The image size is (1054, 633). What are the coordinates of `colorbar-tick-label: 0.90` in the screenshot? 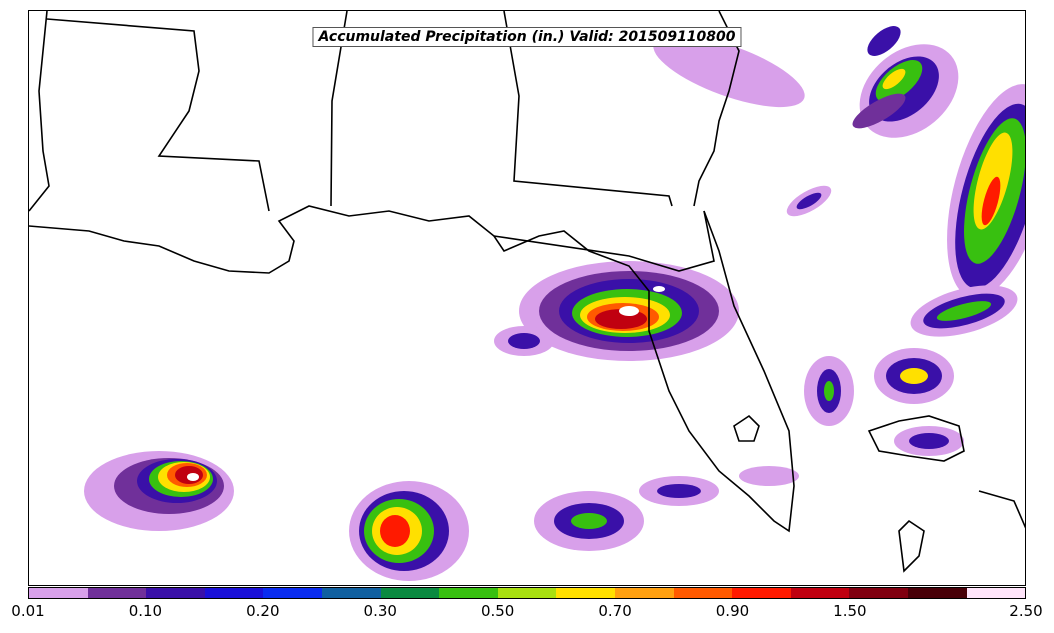 It's located at (732, 611).